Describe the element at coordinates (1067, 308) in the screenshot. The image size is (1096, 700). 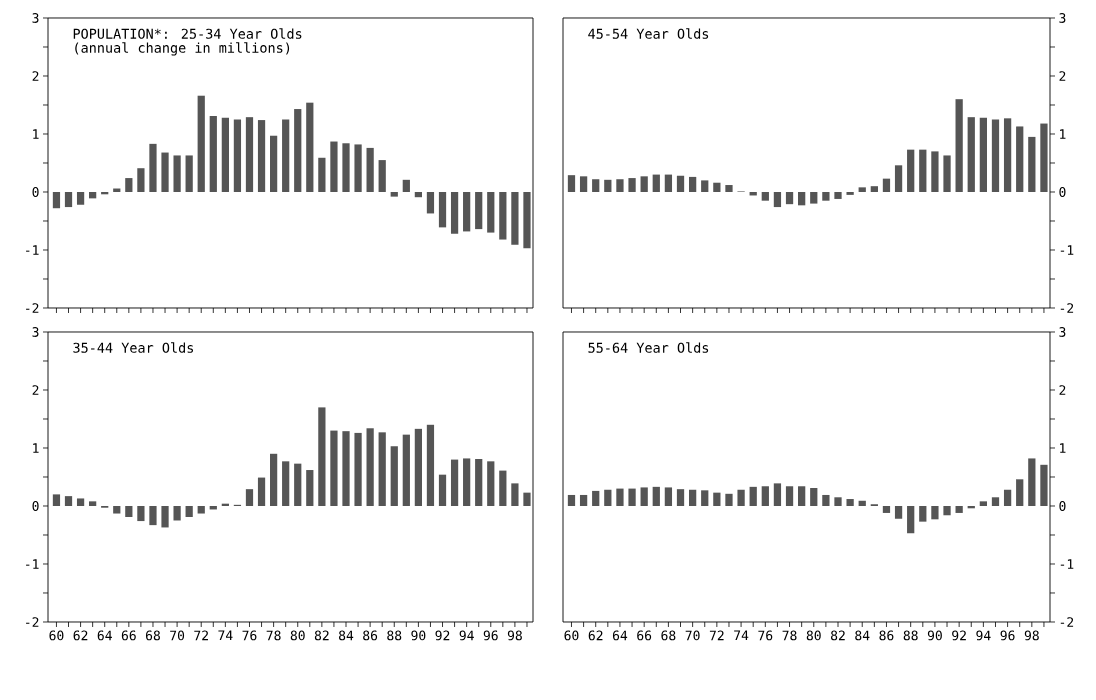
I see `y-tick-label: -2` at that location.